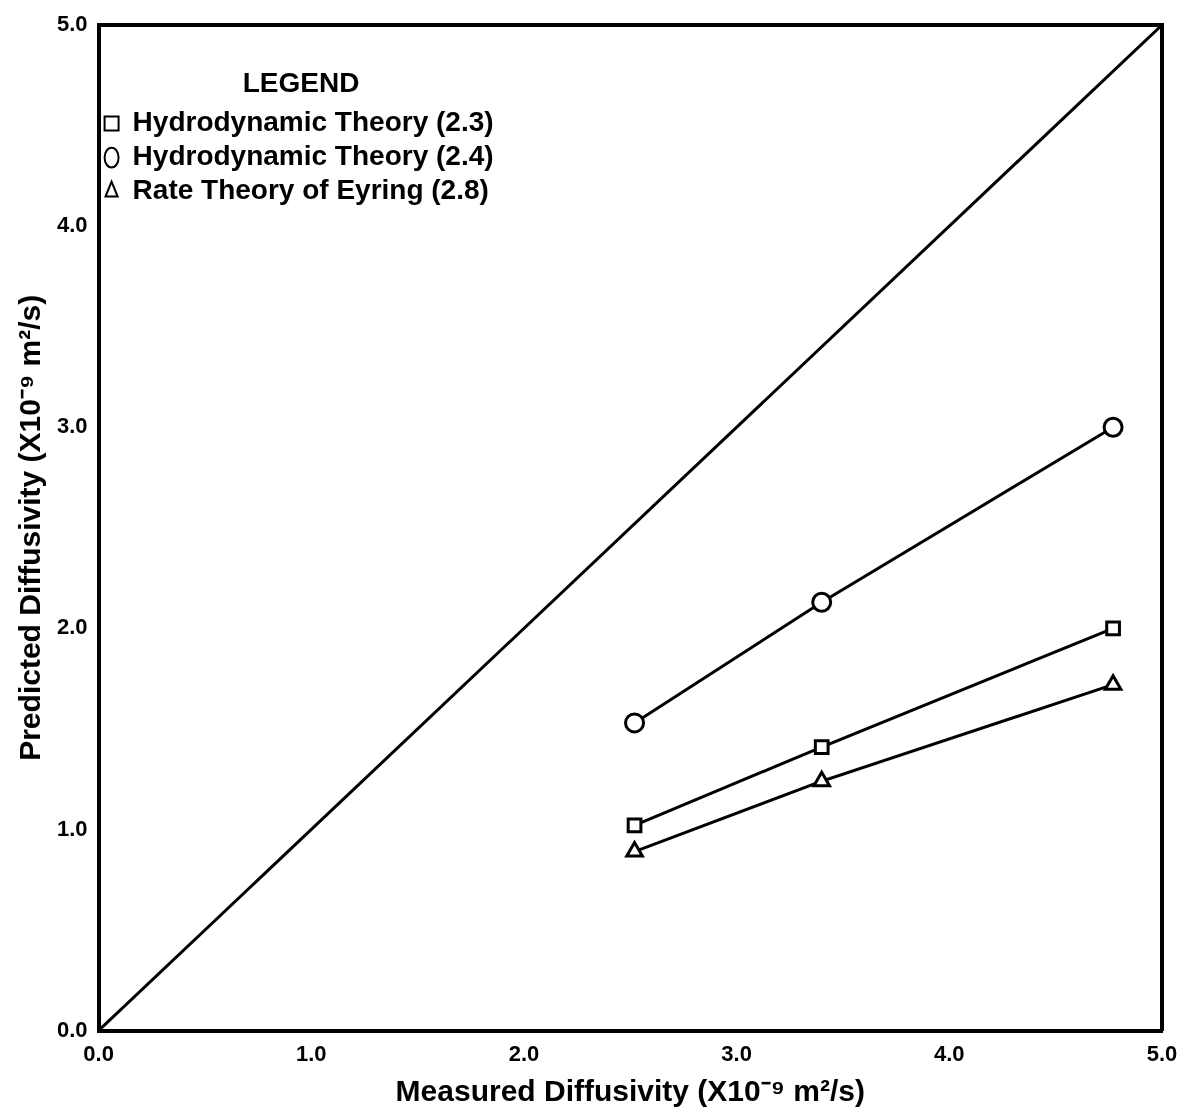 Image resolution: width=1202 pixels, height=1120 pixels. What do you see at coordinates (72, 1029) in the screenshot?
I see `y-tick-label: 0.0` at bounding box center [72, 1029].